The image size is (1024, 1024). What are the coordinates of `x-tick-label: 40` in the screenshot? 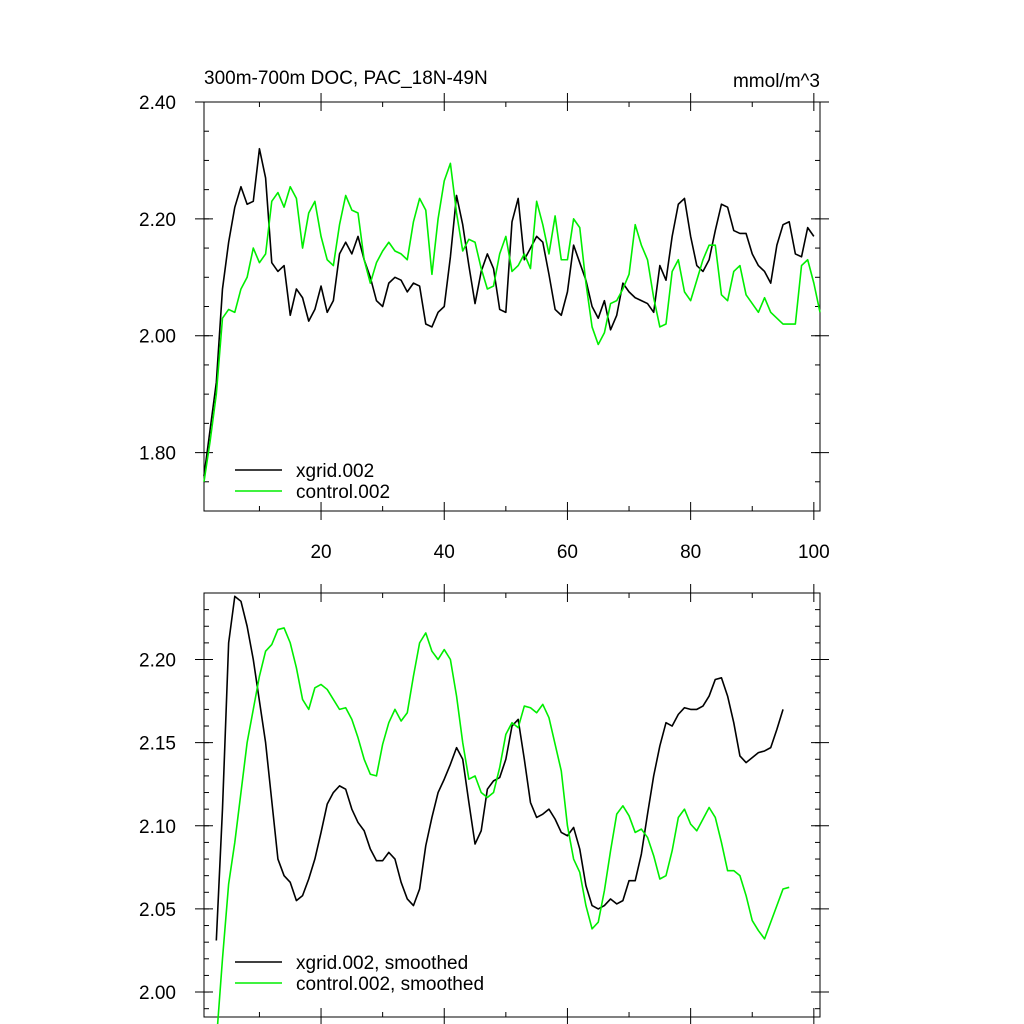 It's located at (444, 552).